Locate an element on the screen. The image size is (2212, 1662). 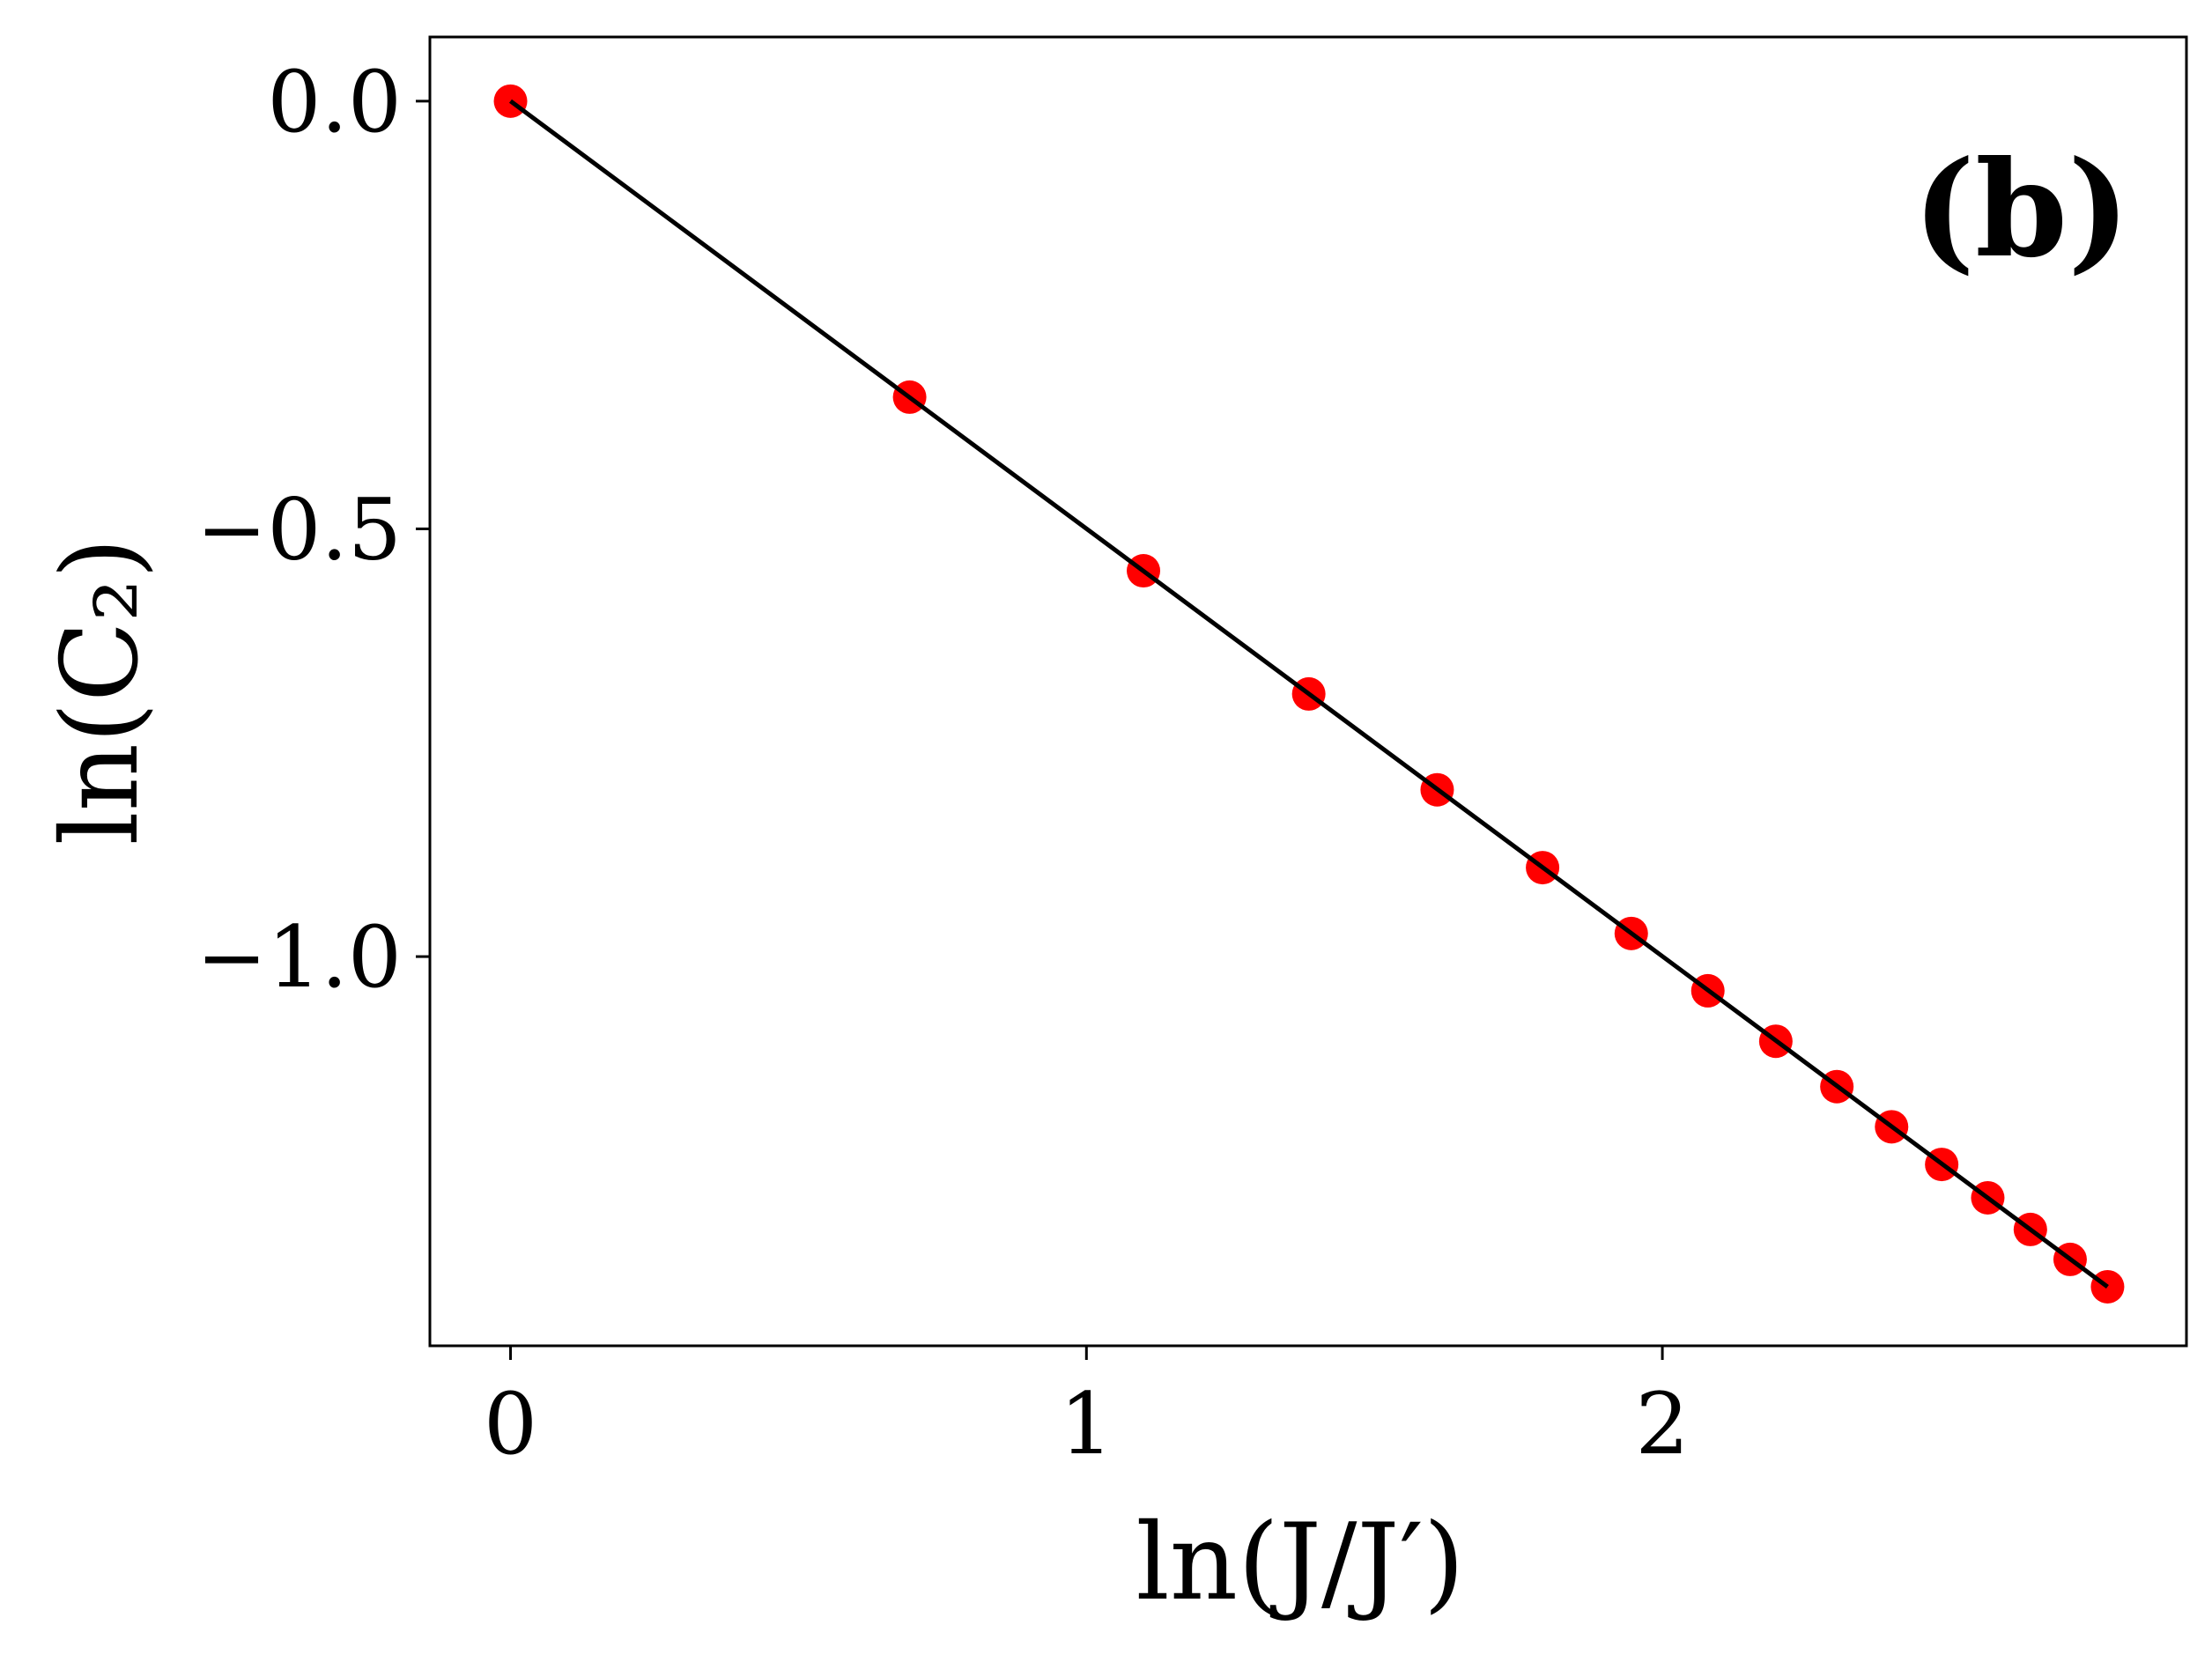
x-tick-label: 2 is located at coordinates (1663, 1424).